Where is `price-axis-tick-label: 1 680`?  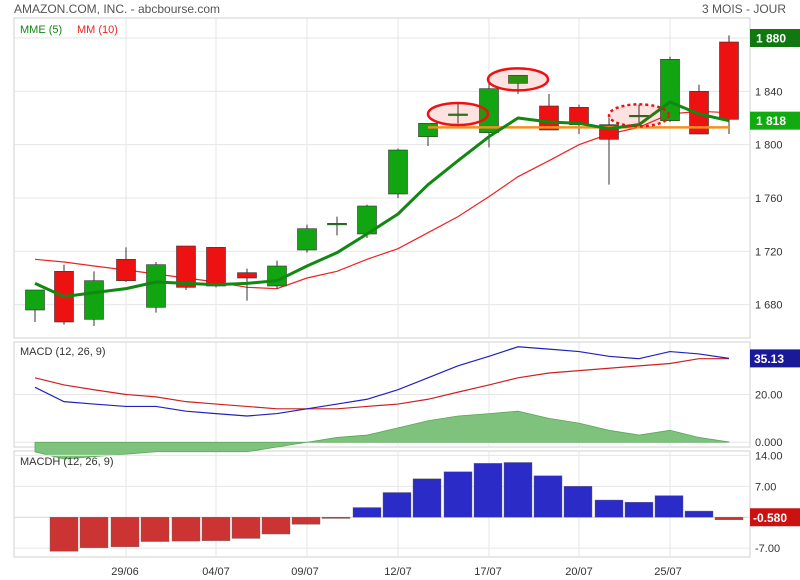
price-axis-tick-label: 1 680 is located at coordinates (769, 306).